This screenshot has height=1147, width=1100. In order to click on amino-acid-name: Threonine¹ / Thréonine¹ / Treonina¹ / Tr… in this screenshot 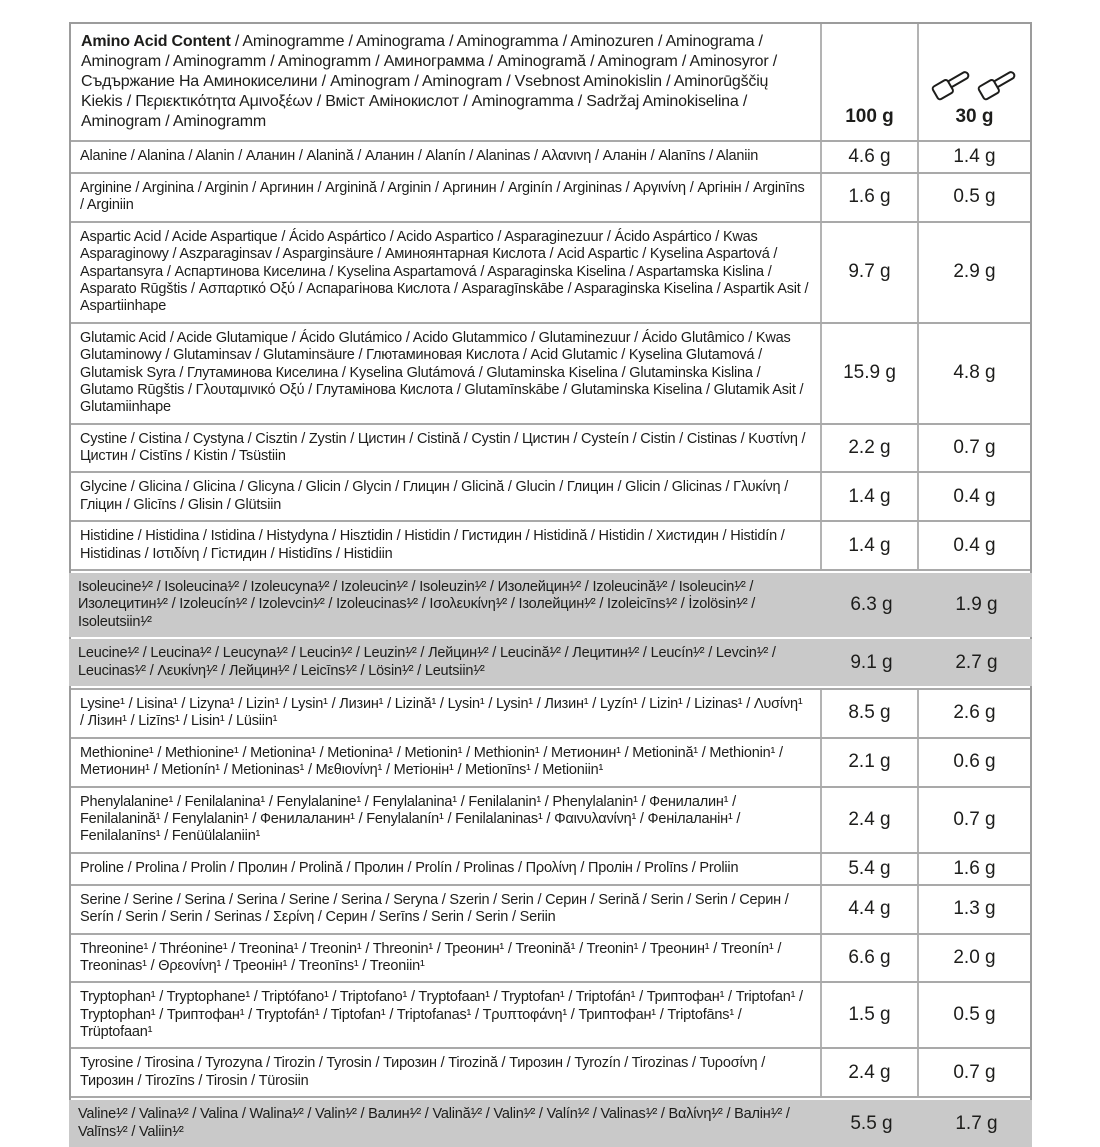, I will do `click(446, 958)`.